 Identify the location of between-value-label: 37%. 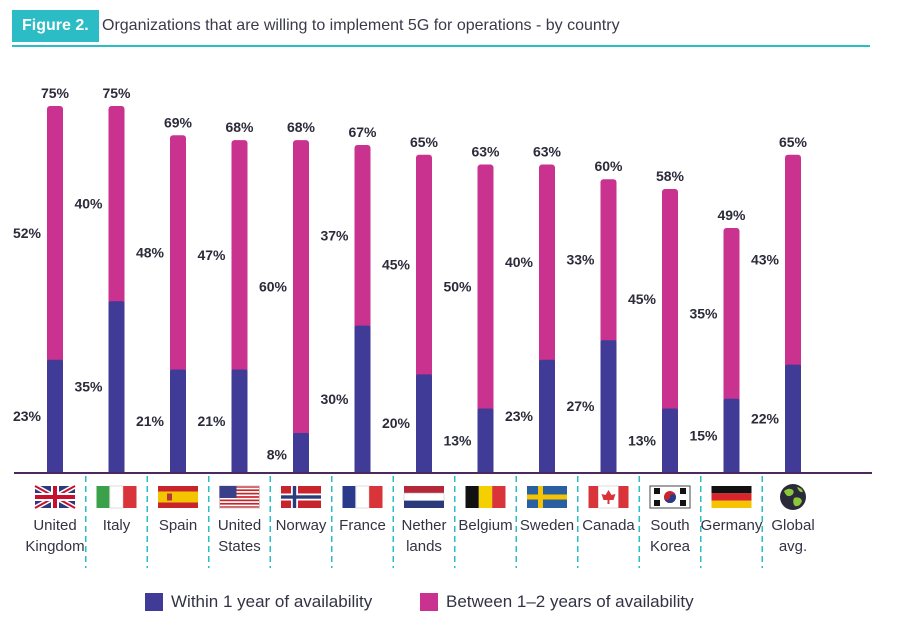
(334, 235).